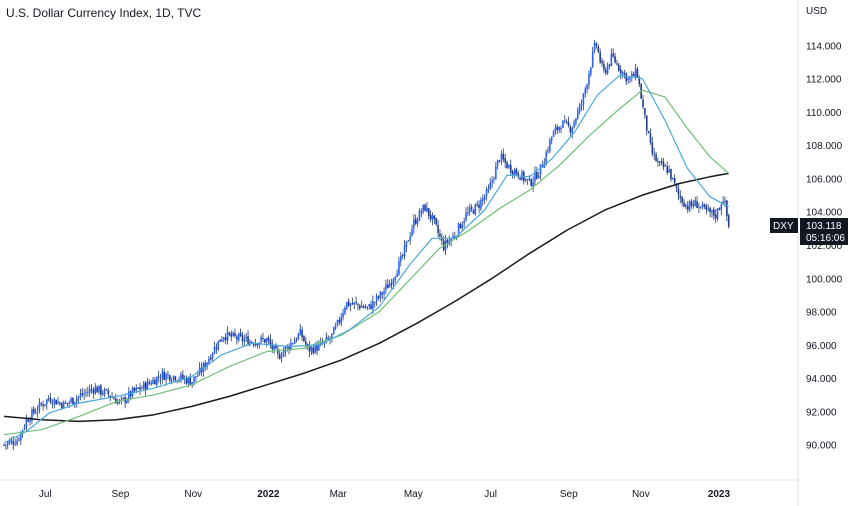  Describe the element at coordinates (821, 446) in the screenshot. I see `price-tick-label: 90.000` at that location.